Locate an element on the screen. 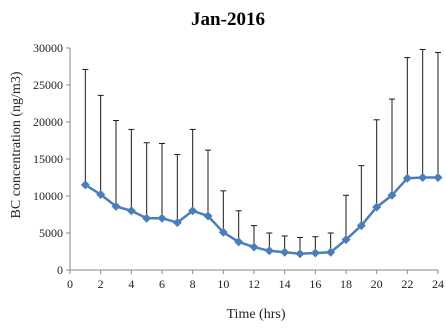 The height and width of the screenshot is (329, 446). x-tick-label: 16 is located at coordinates (315, 284).